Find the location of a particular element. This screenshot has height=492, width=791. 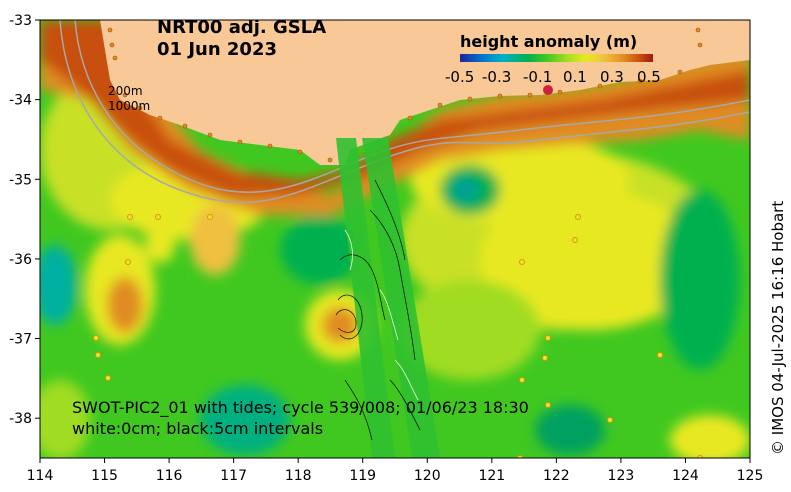

island-marker is located at coordinates (548, 90).